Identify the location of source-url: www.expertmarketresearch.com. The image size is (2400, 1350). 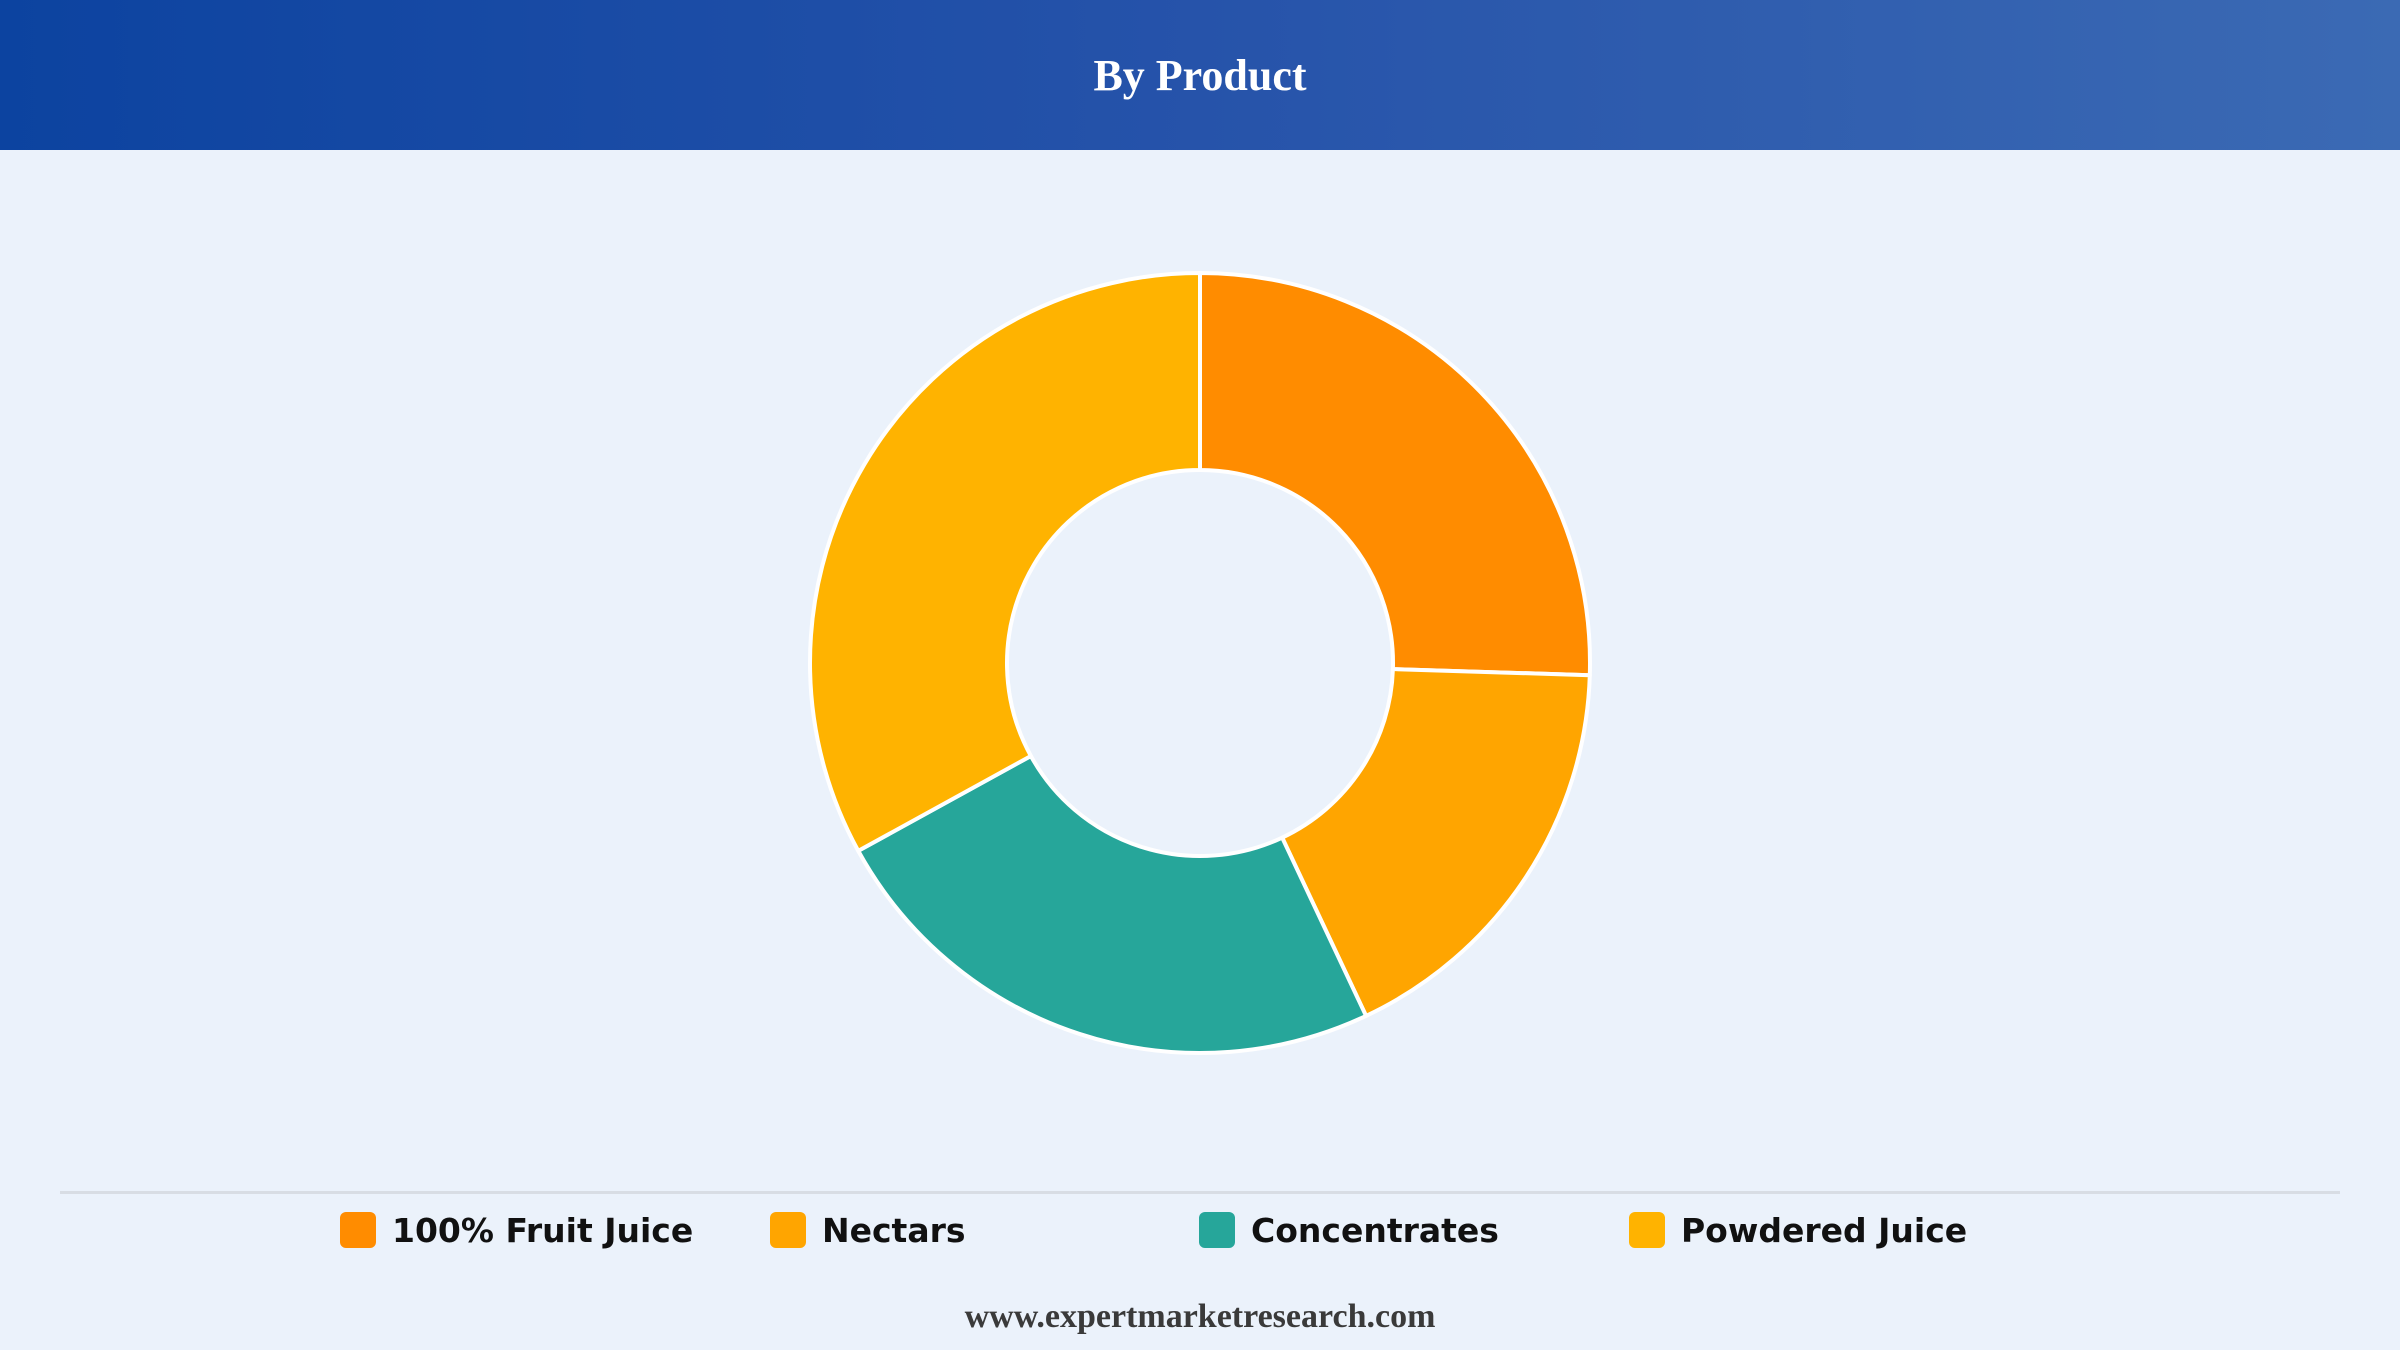
(1200, 1316).